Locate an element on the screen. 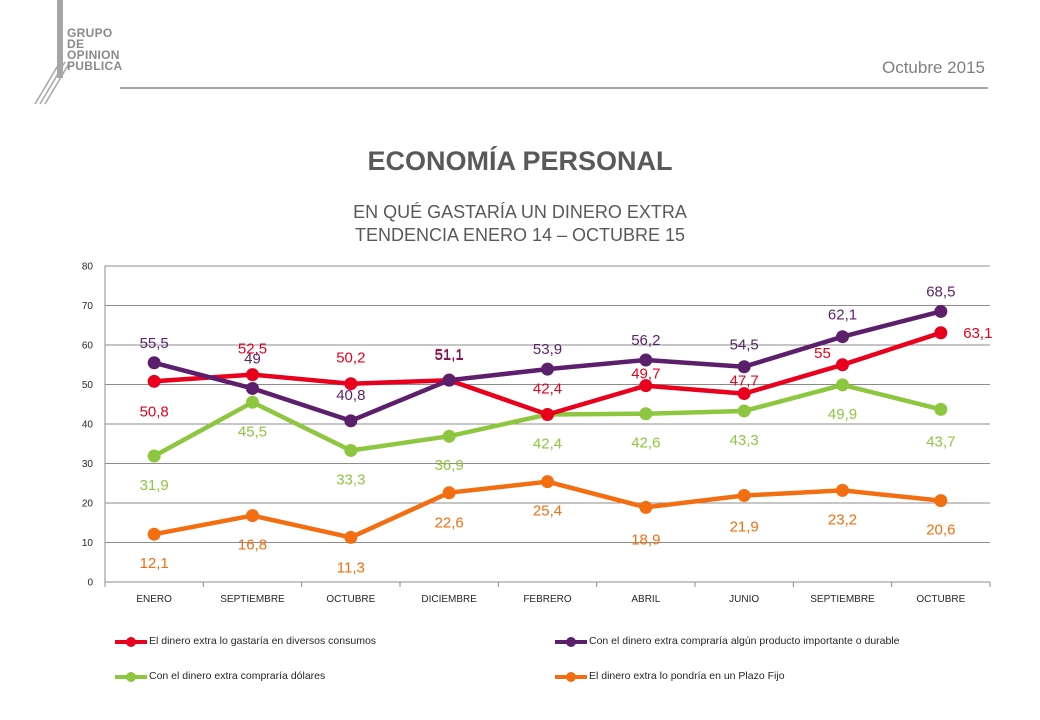 This screenshot has width=1040, height=720. y-tick-label: 60 is located at coordinates (88, 346).